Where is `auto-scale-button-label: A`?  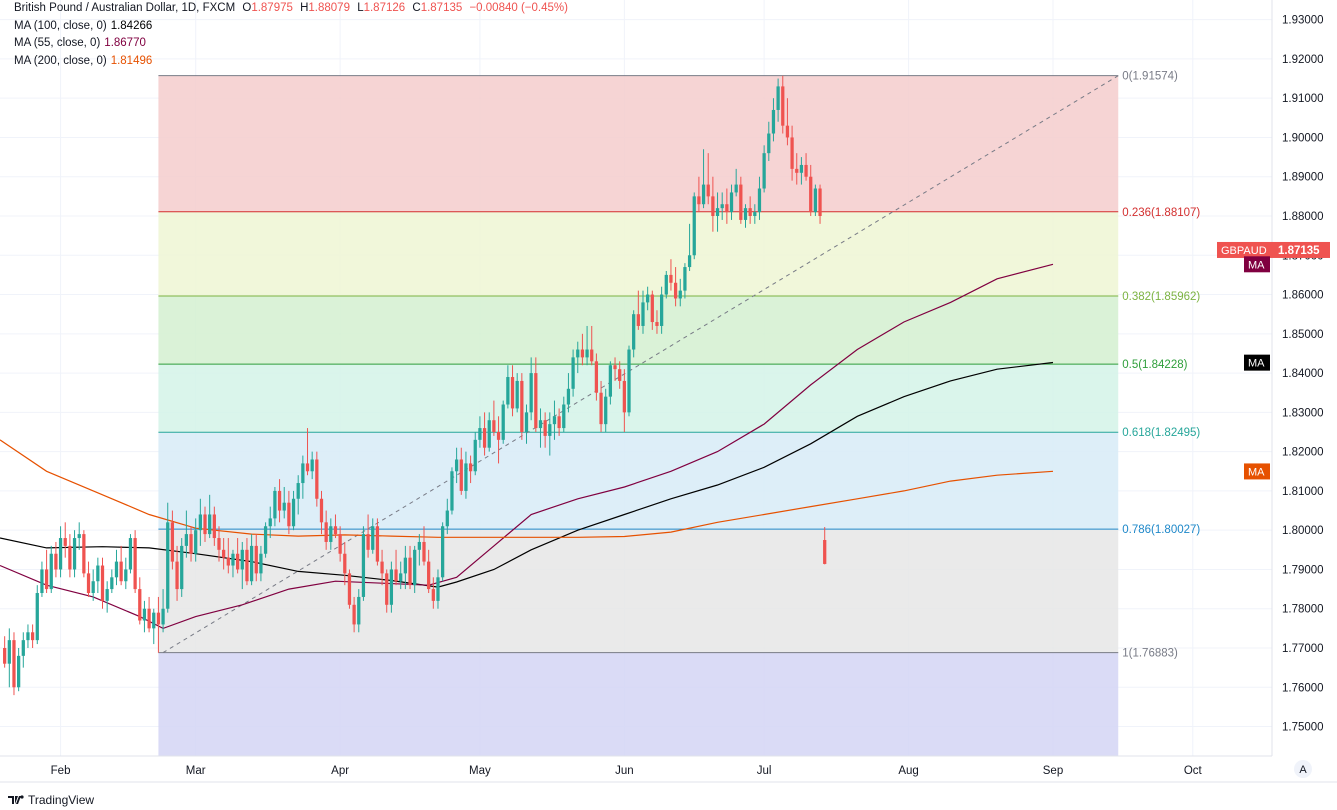 auto-scale-button-label: A is located at coordinates (1303, 770).